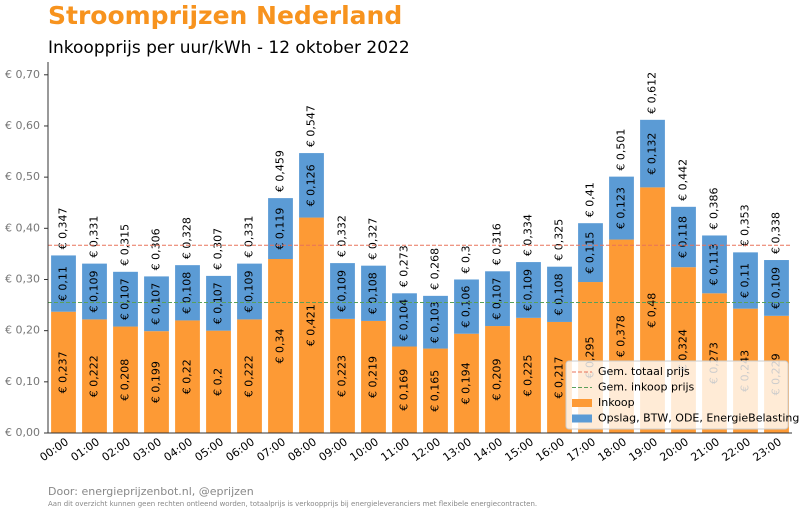  Describe the element at coordinates (767, 449) in the screenshot. I see `x-tick-label: 23:00` at that location.